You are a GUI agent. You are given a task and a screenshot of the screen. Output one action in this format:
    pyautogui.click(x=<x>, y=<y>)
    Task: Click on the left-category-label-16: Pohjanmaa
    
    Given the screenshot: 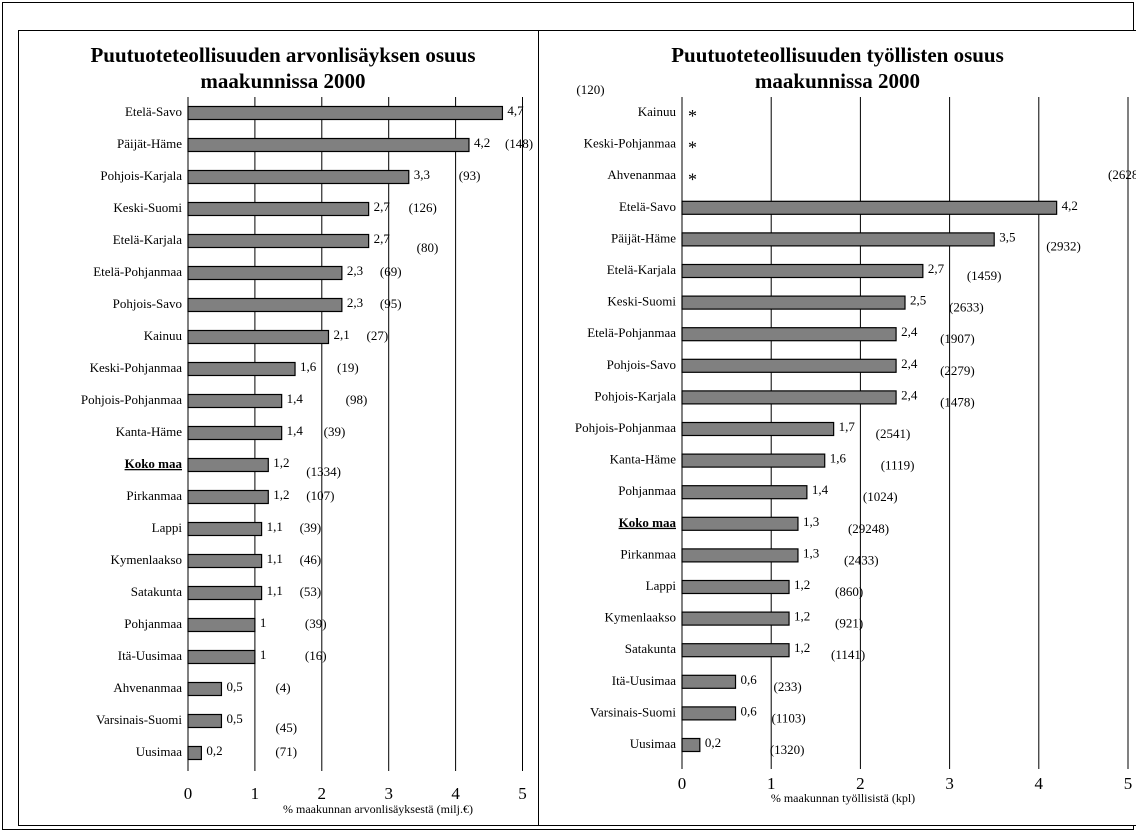 What is the action you would take?
    pyautogui.click(x=153, y=623)
    